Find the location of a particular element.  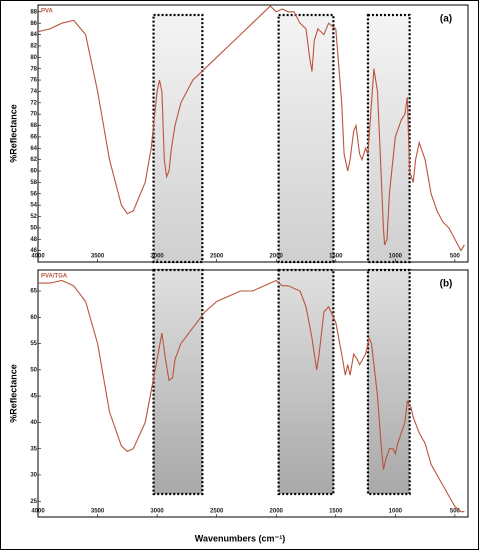

y-tick-label: 55 is located at coordinates (33, 344).